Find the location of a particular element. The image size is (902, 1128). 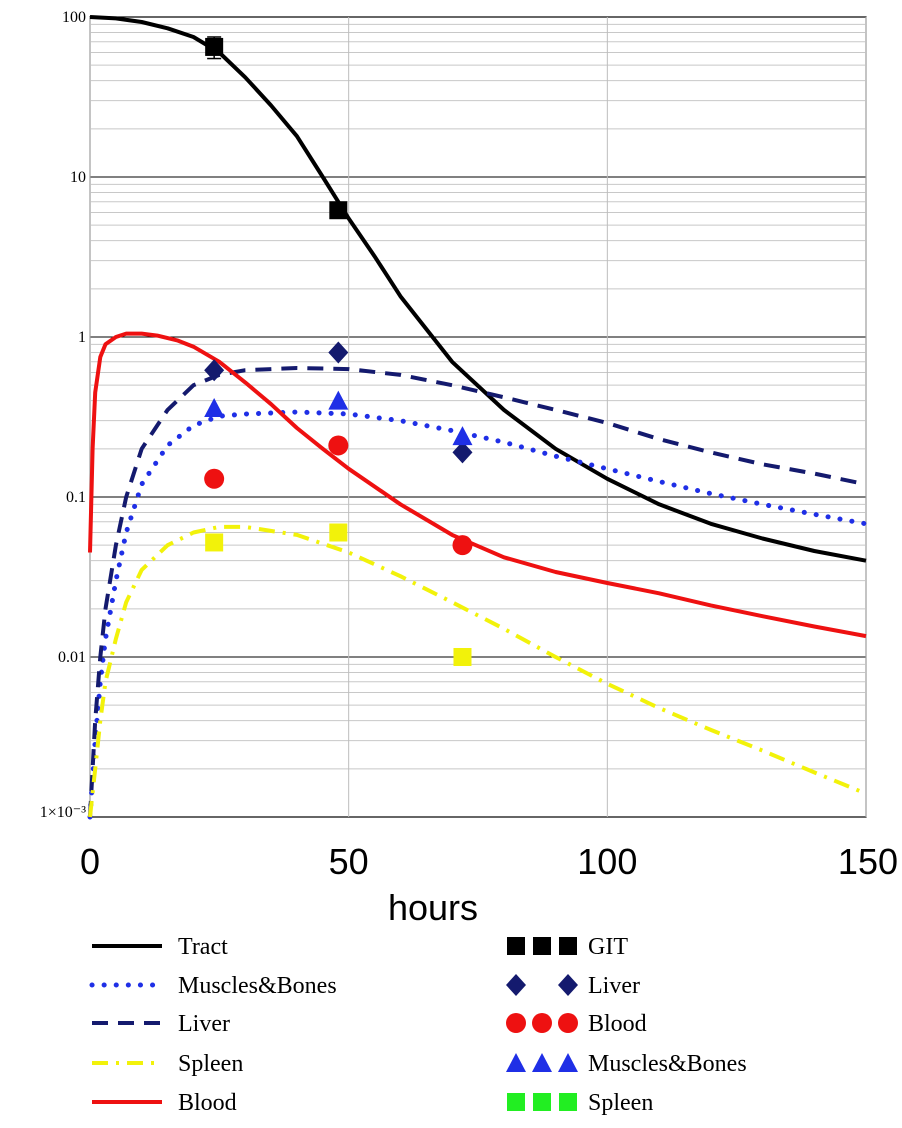

y-tick-label: 1 is located at coordinates (82, 337).